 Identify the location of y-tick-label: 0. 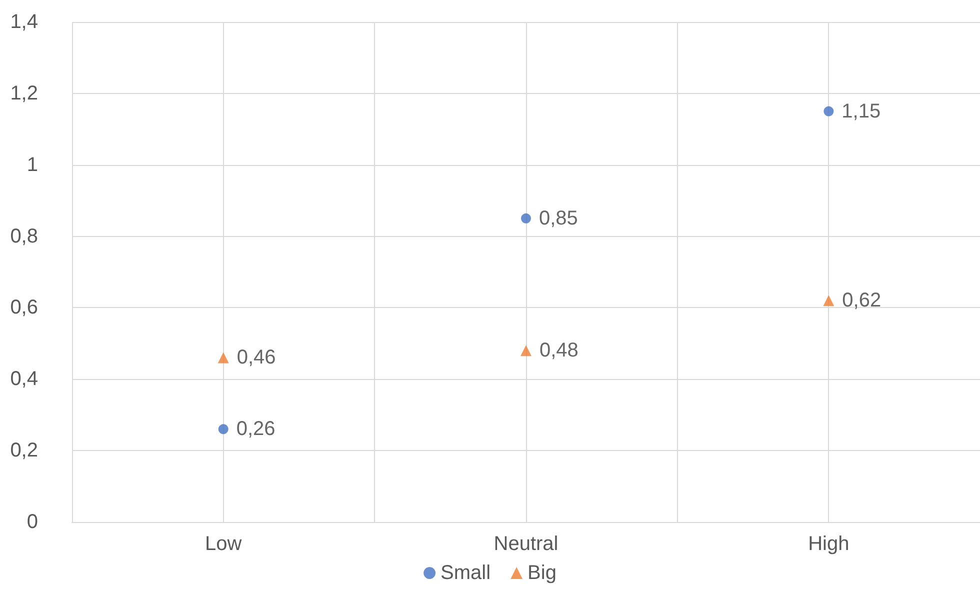
(32, 522).